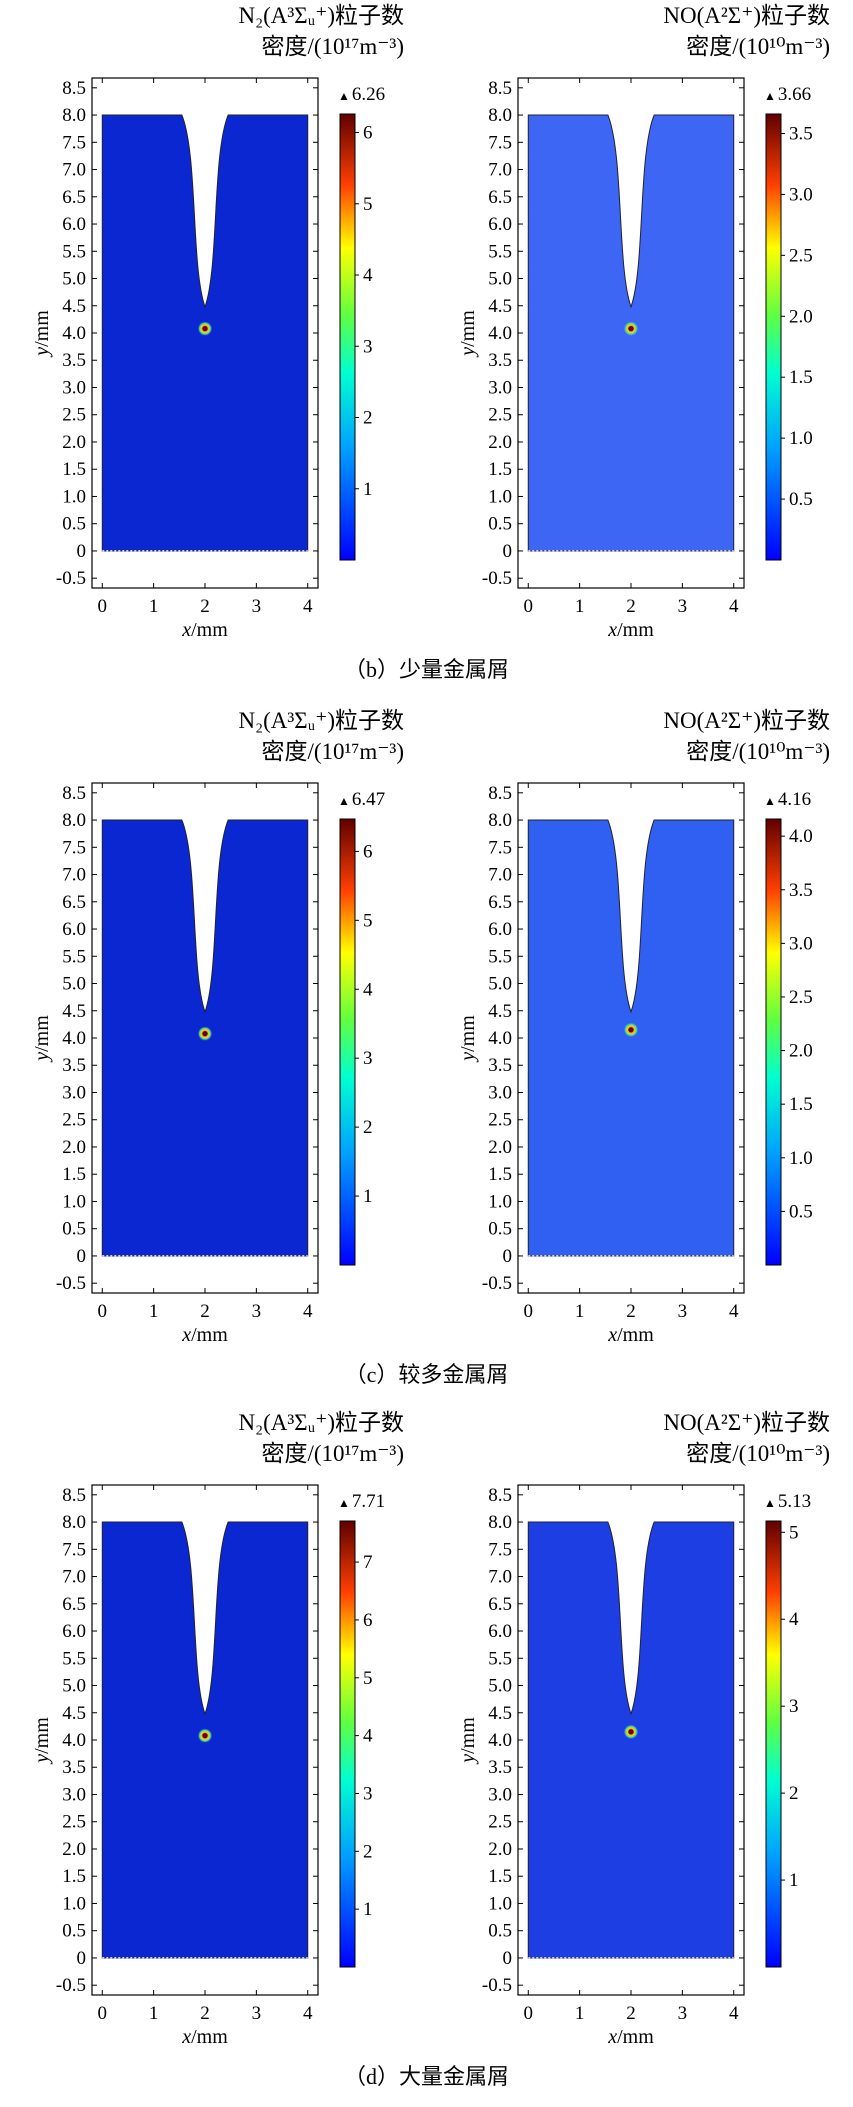 This screenshot has width=853, height=2107. What do you see at coordinates (74, 984) in the screenshot?
I see `y-tick-label: 5.0` at bounding box center [74, 984].